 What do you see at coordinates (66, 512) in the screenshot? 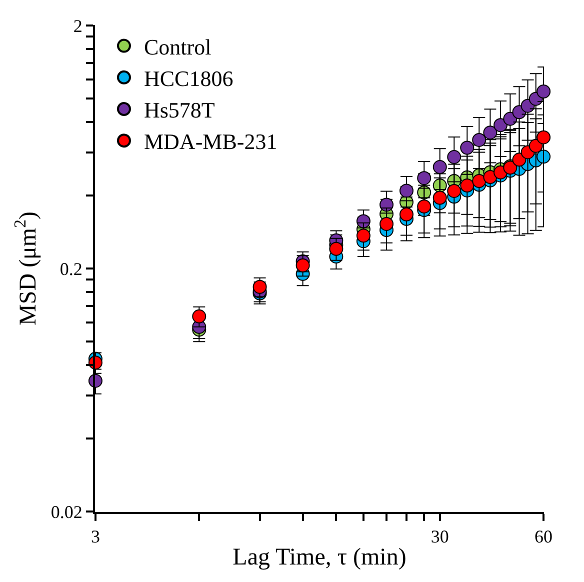
I see `y-tick-label: 0.02` at bounding box center [66, 512].